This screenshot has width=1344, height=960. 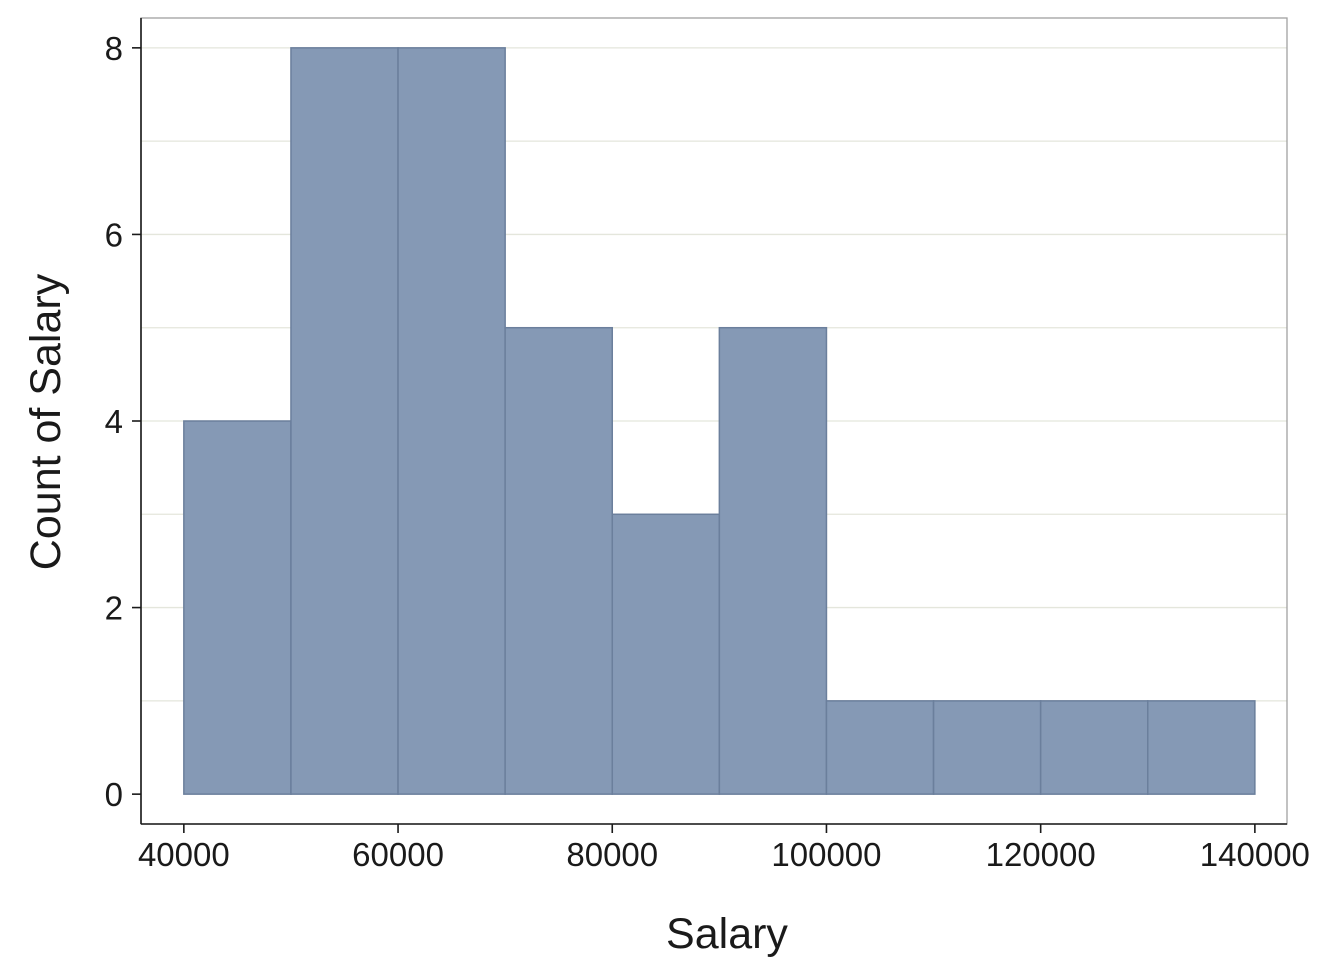 What do you see at coordinates (114, 608) in the screenshot?
I see `y-tick-label: 2` at bounding box center [114, 608].